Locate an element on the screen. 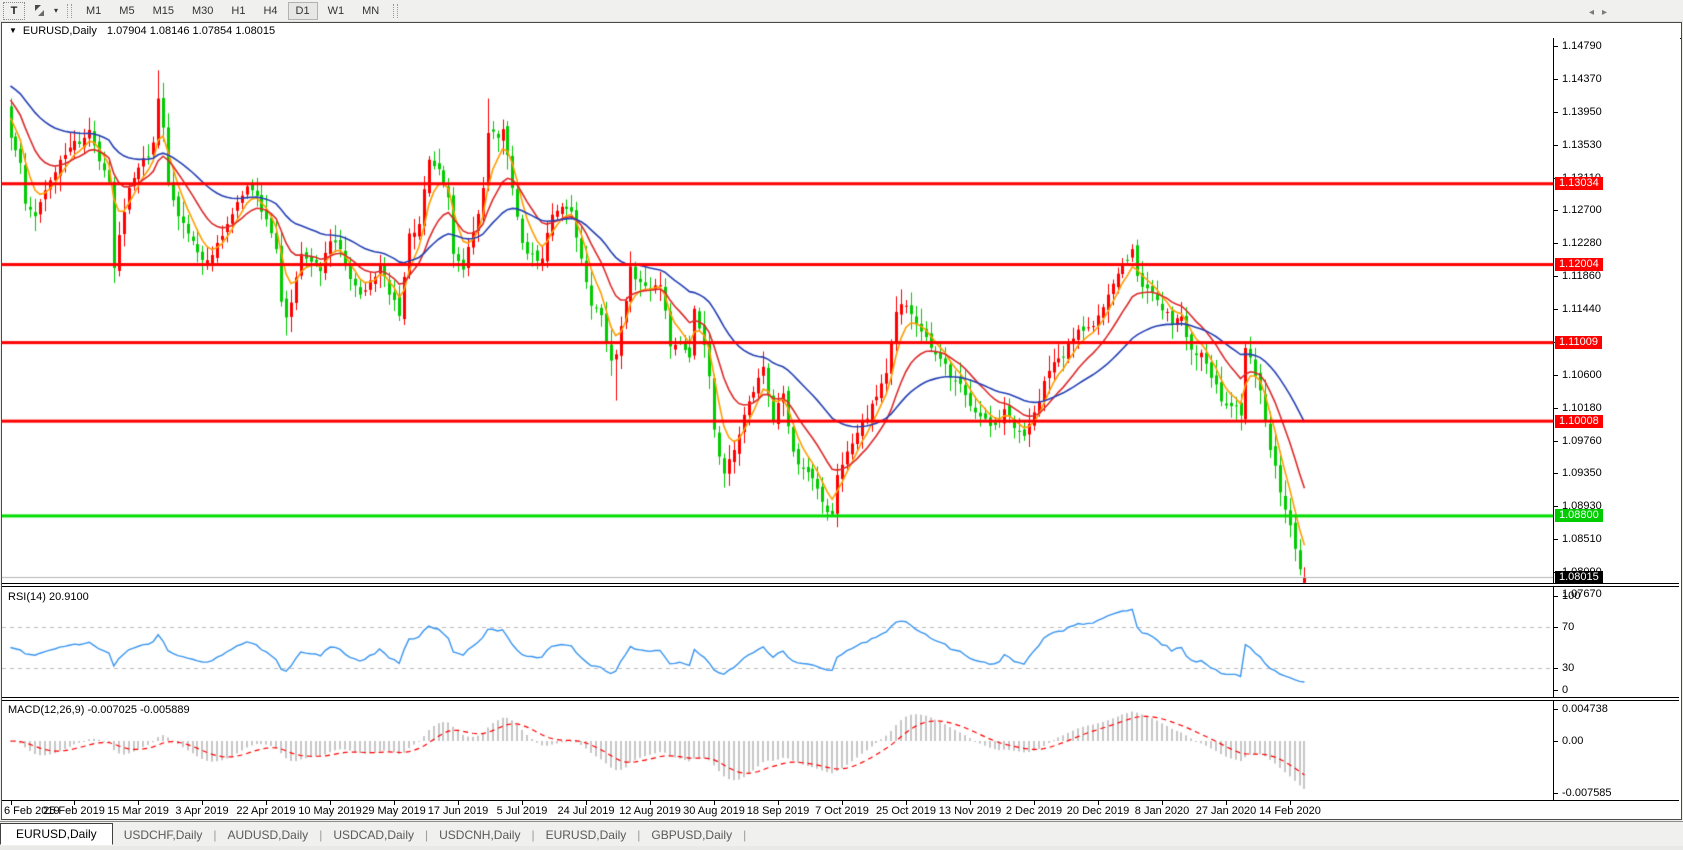  rsi-pane-label: RSI(14) 20.9100 is located at coordinates (48, 597).